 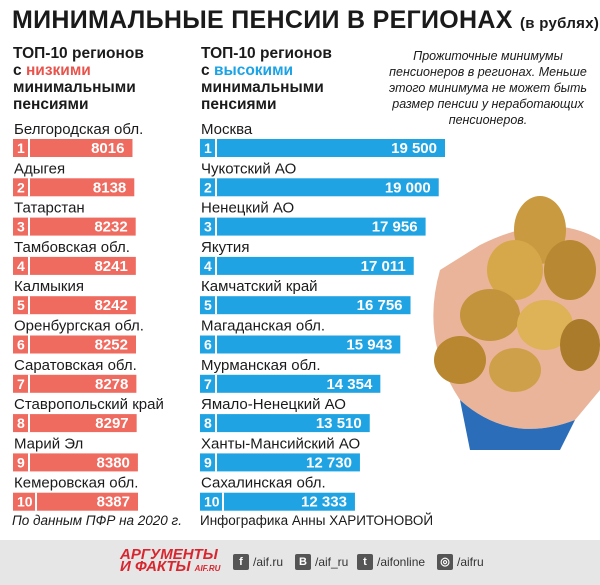 I want to click on rank-label: 4, so click(x=21, y=266).